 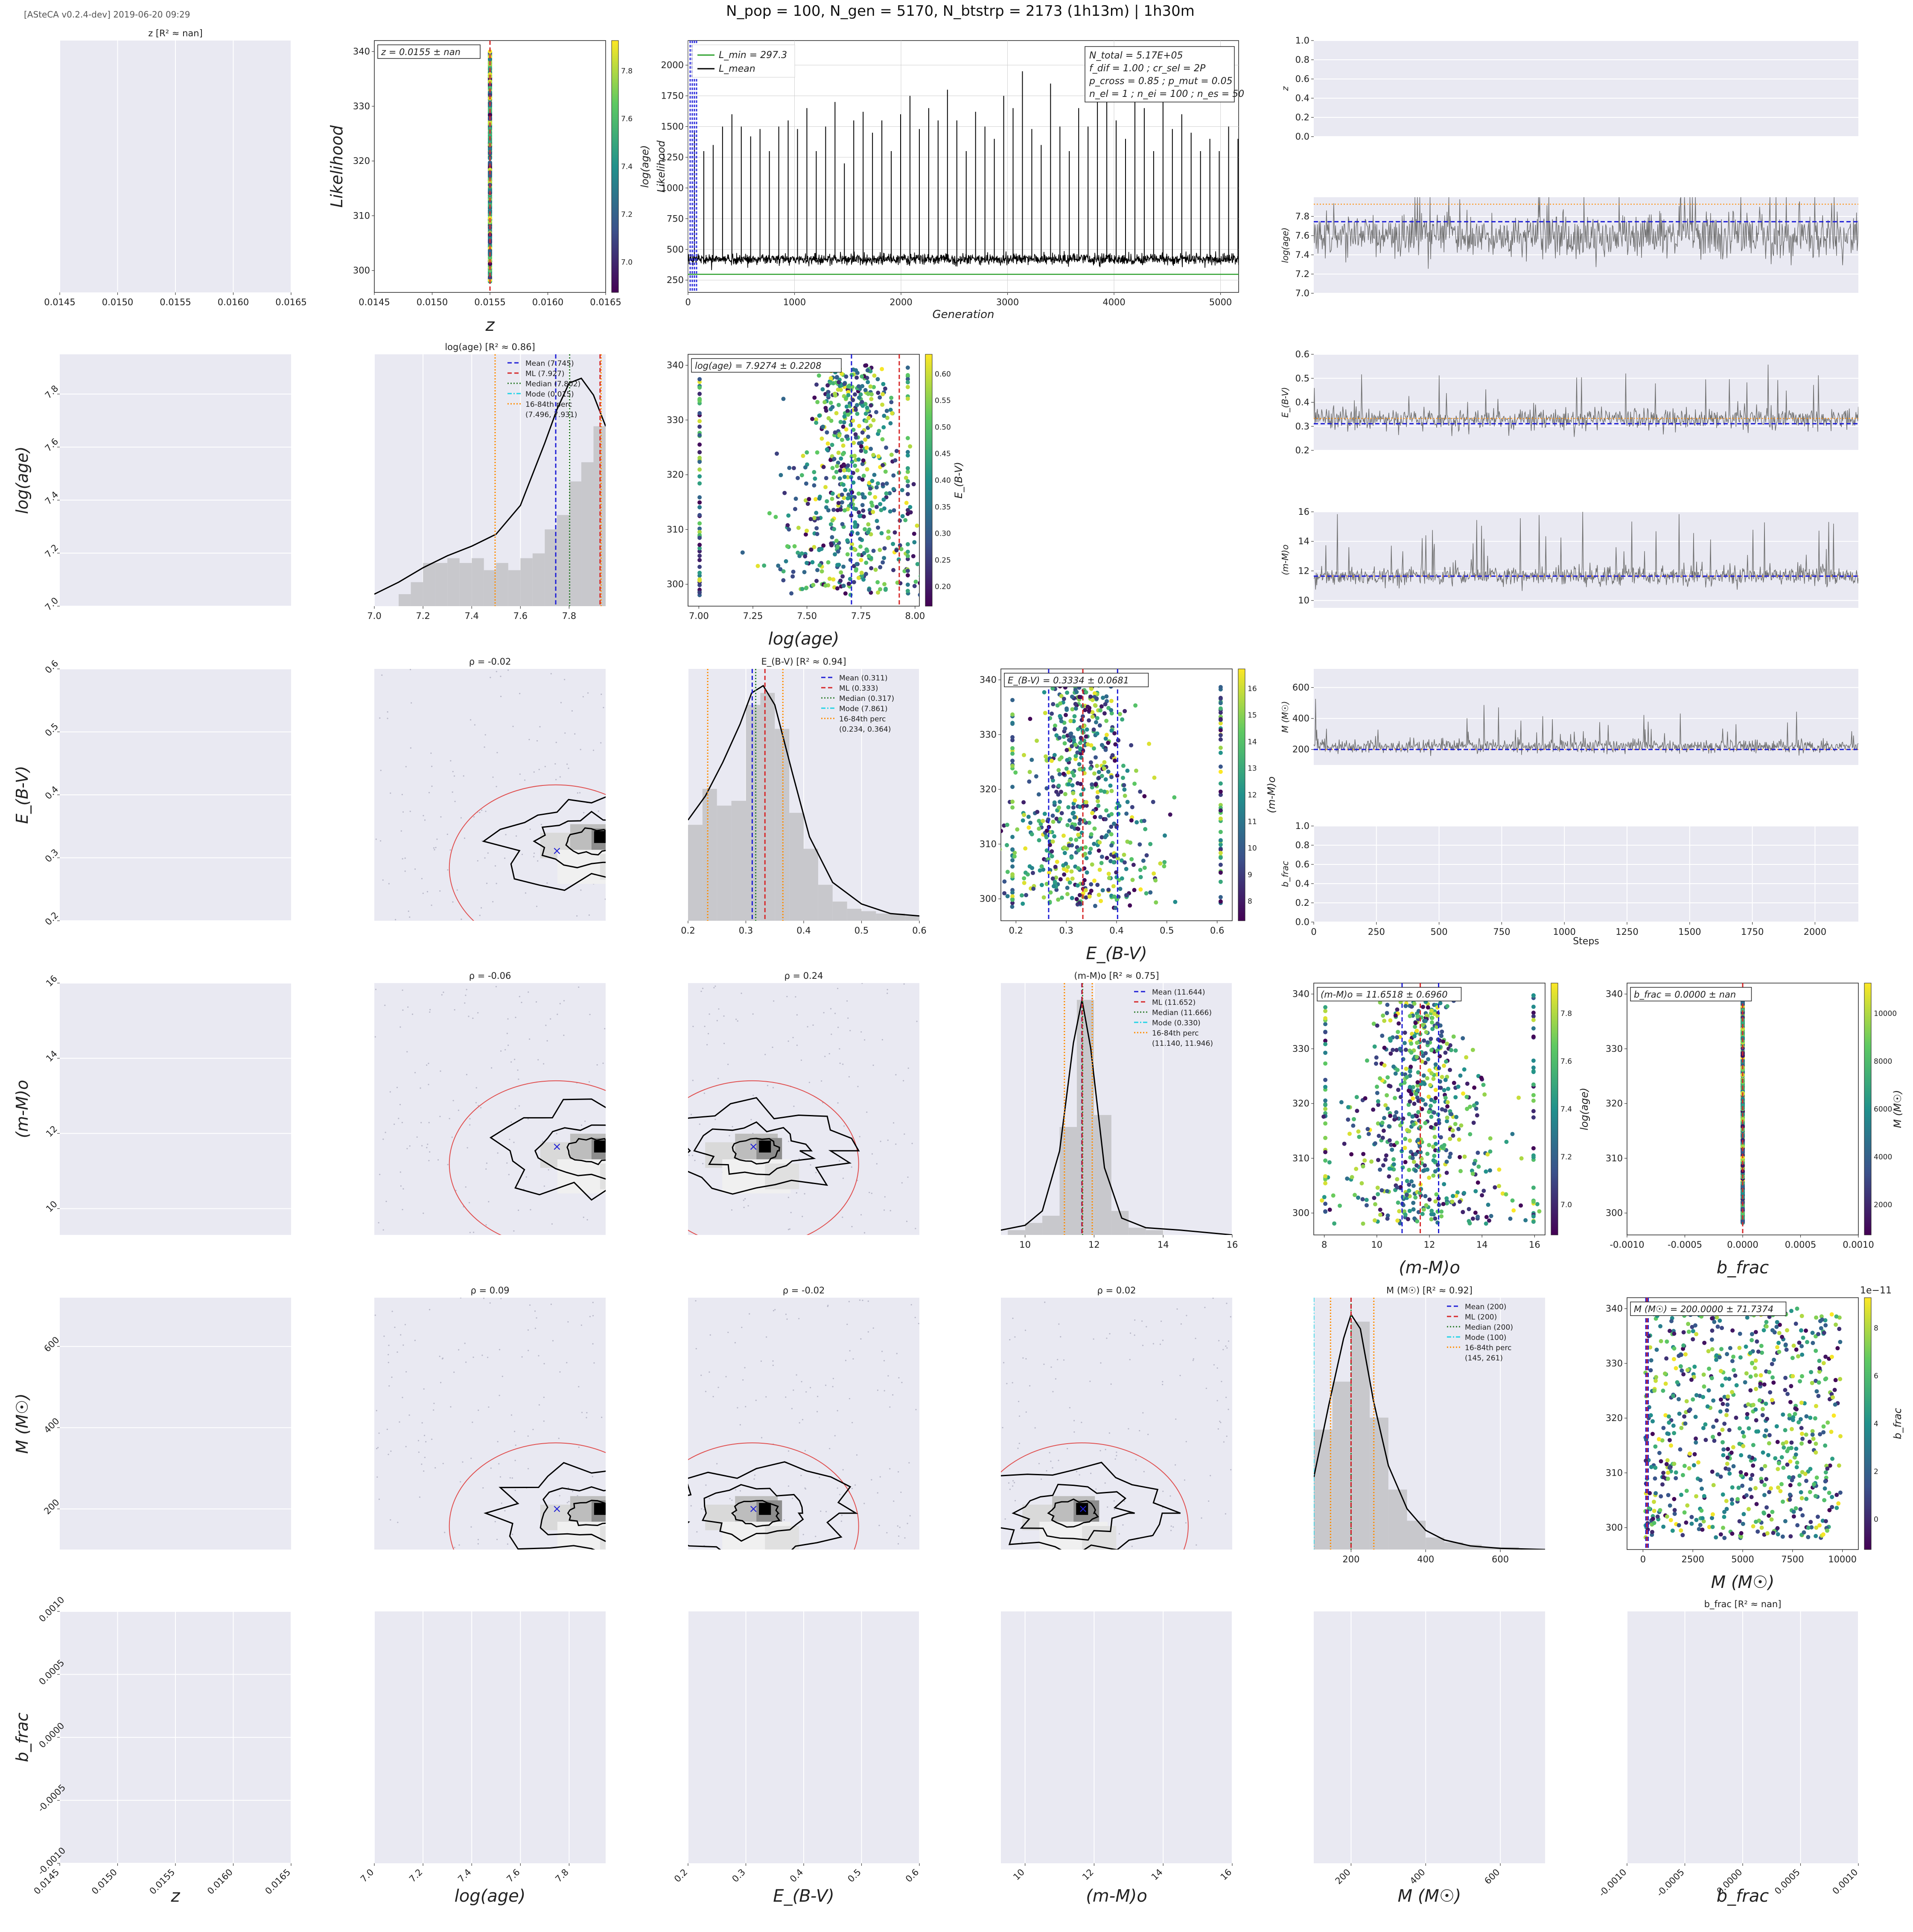 I want to click on colorbar-label: E_(B-V), so click(x=959, y=481).